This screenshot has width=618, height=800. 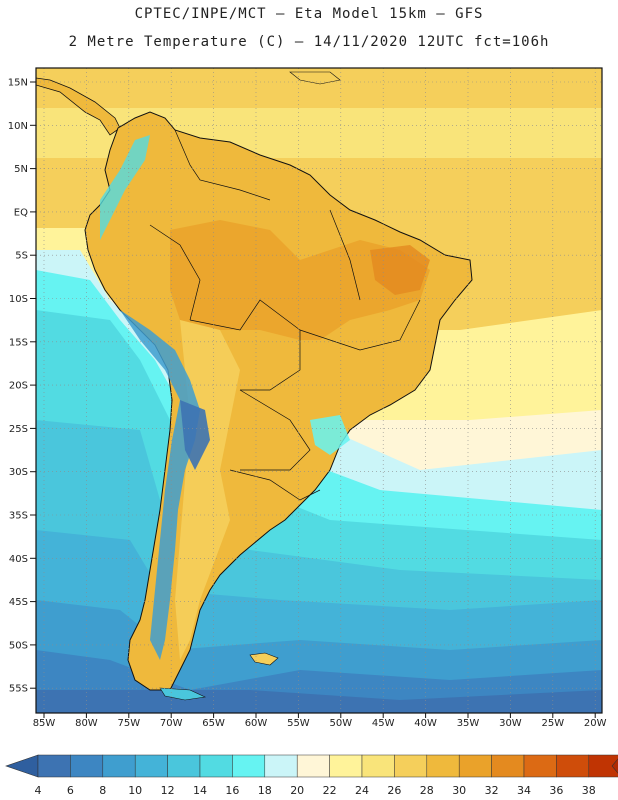 What do you see at coordinates (18, 602) in the screenshot?
I see `lat-label: 45S` at bounding box center [18, 602].